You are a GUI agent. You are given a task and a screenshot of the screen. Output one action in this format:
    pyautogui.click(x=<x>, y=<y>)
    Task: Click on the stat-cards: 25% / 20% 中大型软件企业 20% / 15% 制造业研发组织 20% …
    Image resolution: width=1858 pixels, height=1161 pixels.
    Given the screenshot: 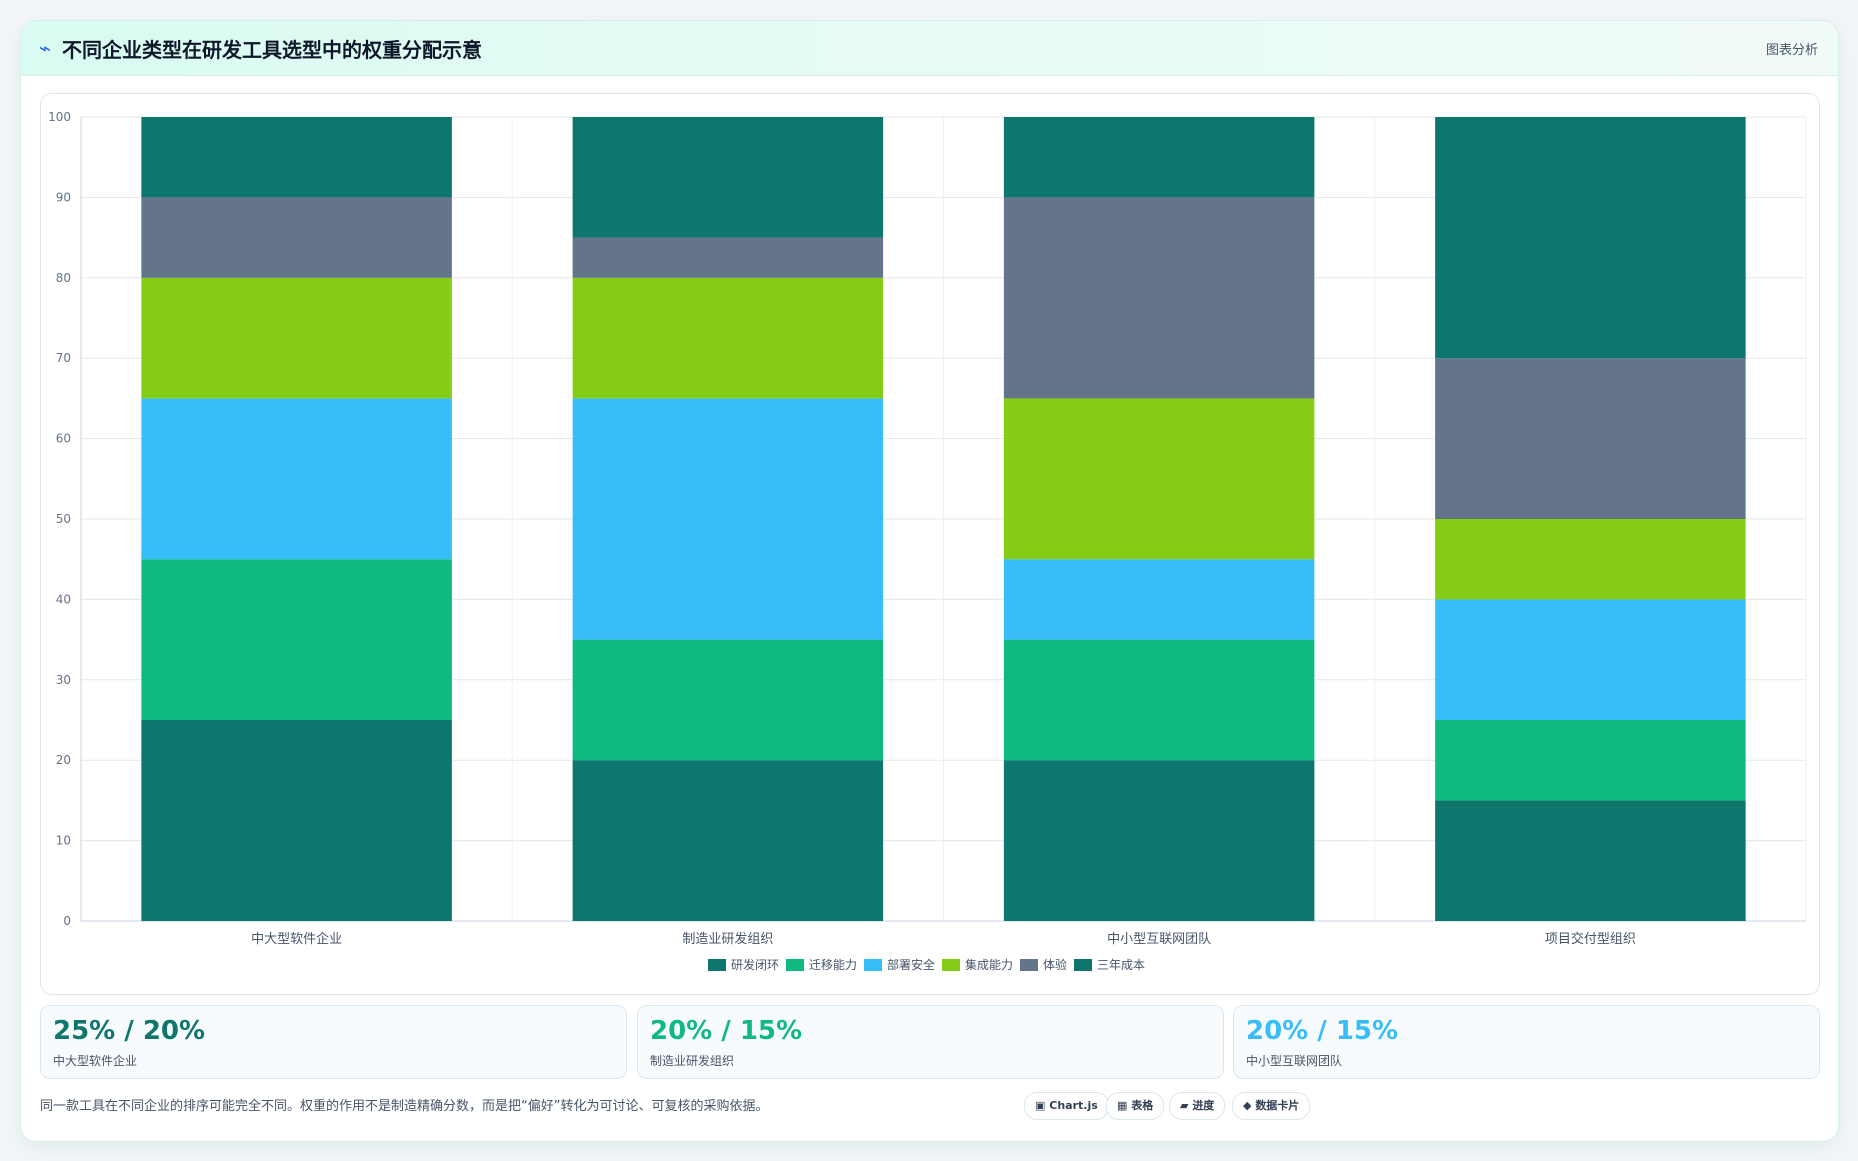 What is the action you would take?
    pyautogui.click(x=930, y=1042)
    